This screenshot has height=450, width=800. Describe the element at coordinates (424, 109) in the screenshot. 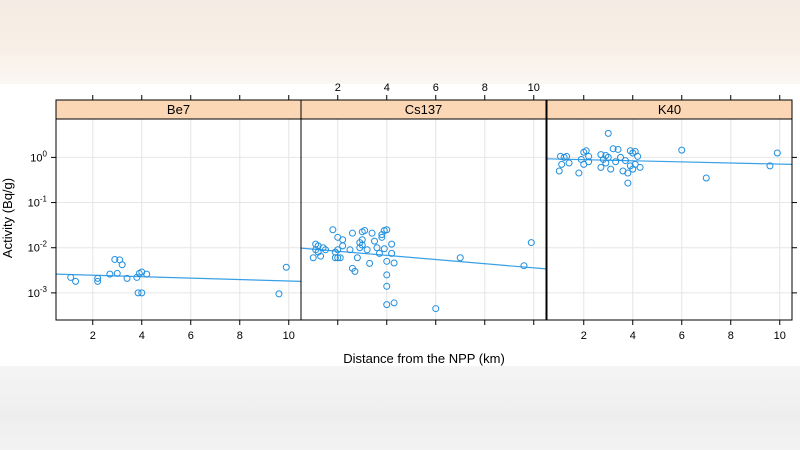

I see `strip-label-cs137: Cs137` at that location.